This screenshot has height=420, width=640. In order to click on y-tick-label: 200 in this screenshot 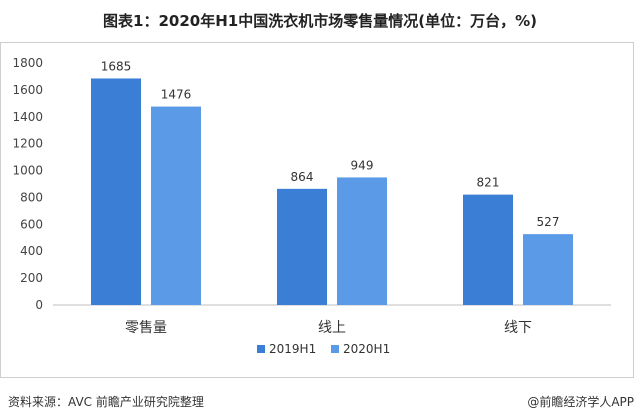, I will do `click(31, 278)`.